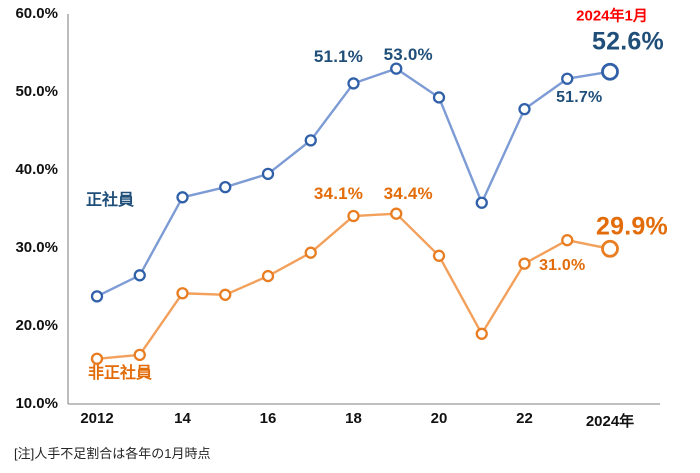 This screenshot has height=473, width=700. I want to click on chart-note: [注]人手不足割合は各年の1月時点, so click(112, 453).